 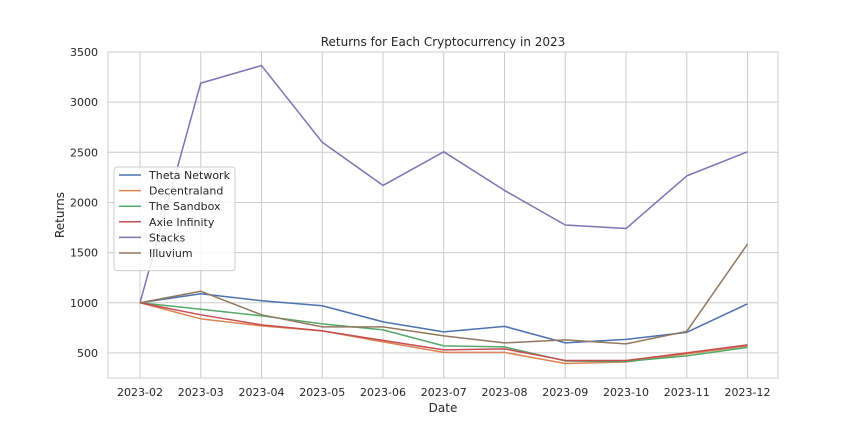 What do you see at coordinates (167, 237) in the screenshot?
I see `legend-label-stacks: Stacks` at bounding box center [167, 237].